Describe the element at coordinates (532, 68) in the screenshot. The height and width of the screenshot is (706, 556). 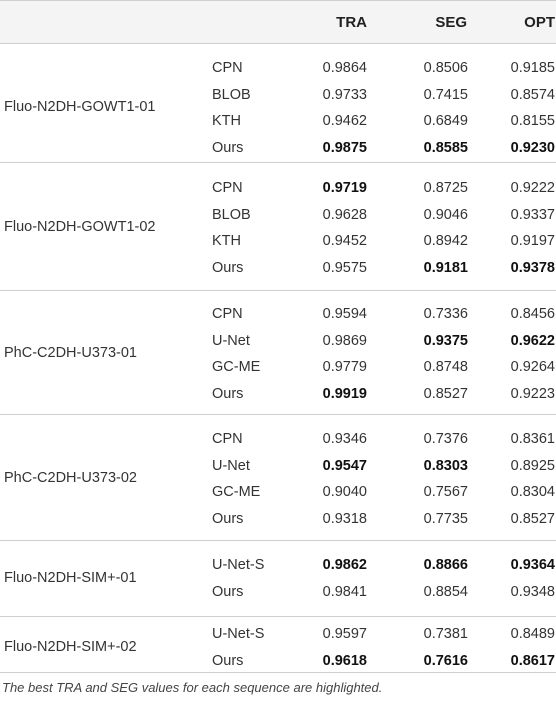
I see `opt-cell: 0.9185` at that location.